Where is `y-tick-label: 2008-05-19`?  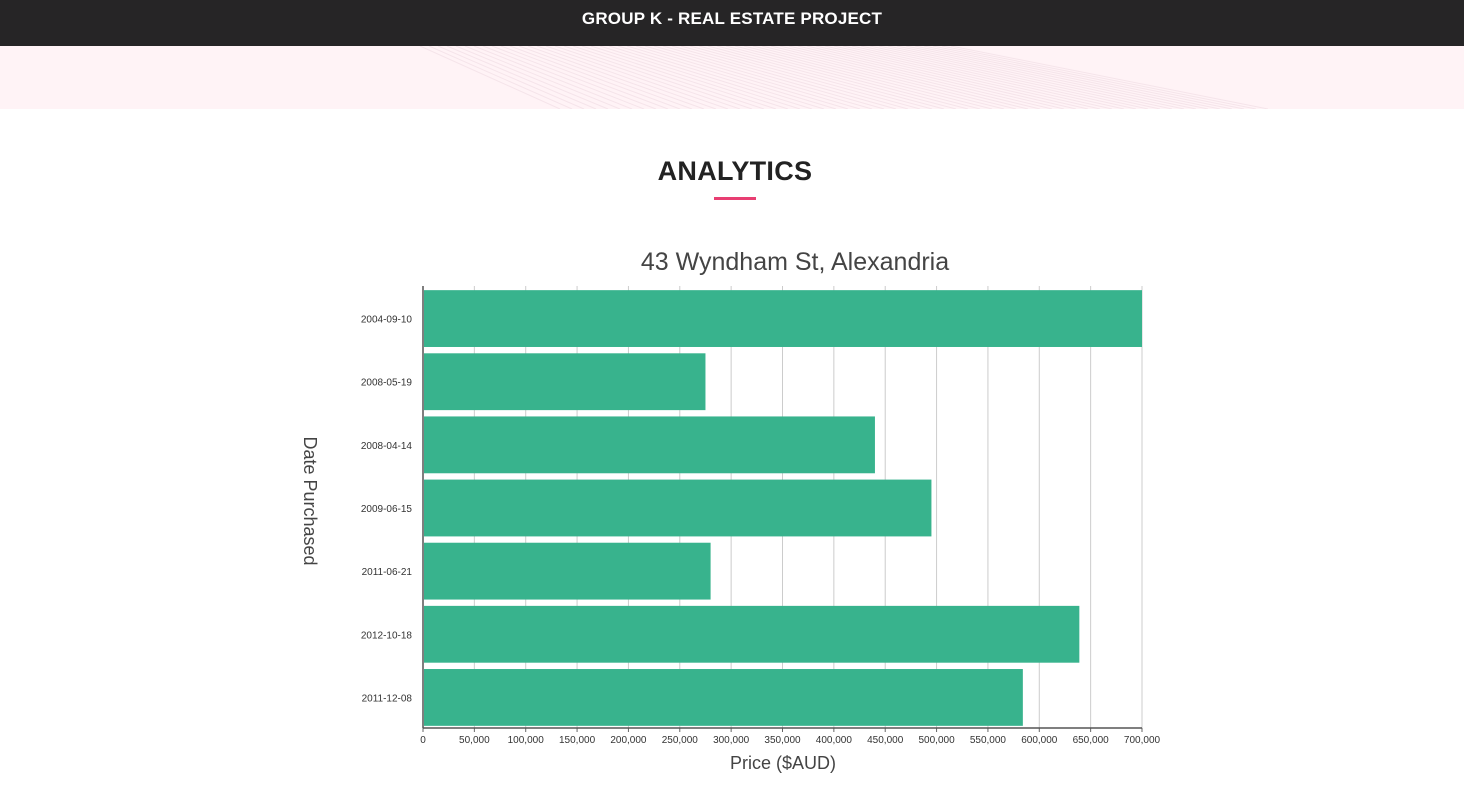 y-tick-label: 2008-05-19 is located at coordinates (387, 383).